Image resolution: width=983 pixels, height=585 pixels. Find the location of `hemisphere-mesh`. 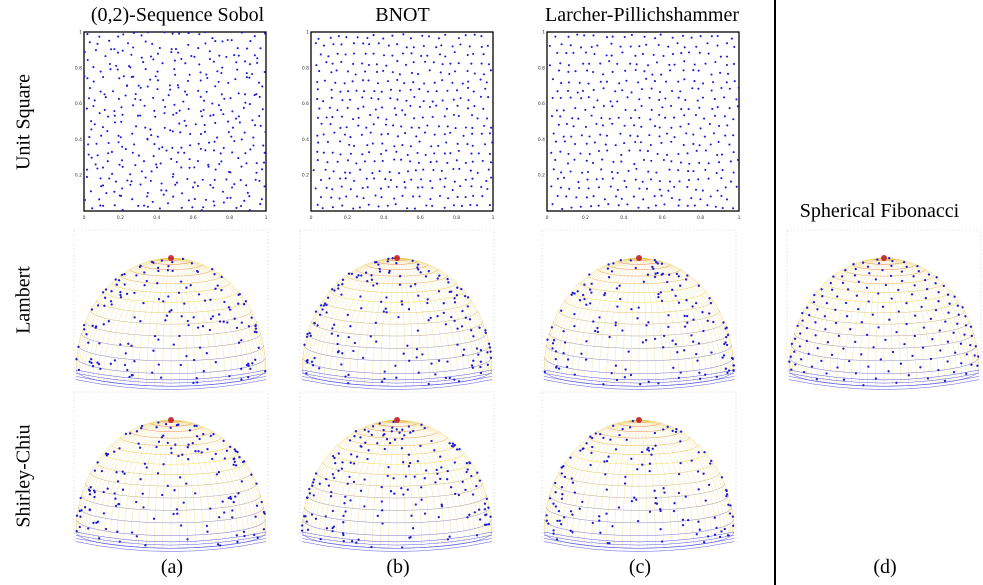

hemisphere-mesh is located at coordinates (639, 484).